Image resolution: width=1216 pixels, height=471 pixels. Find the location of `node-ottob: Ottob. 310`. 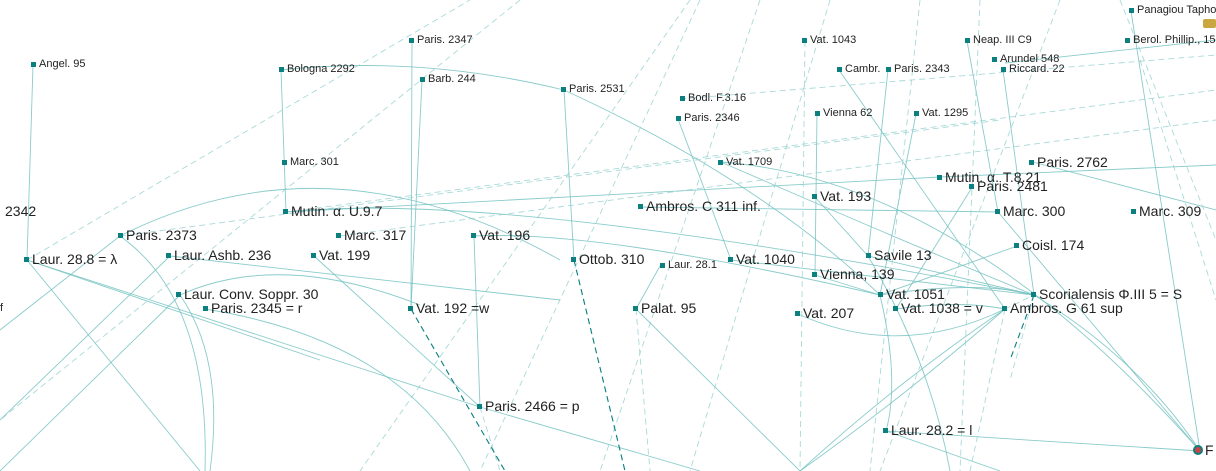

node-ottob: Ottob. 310 is located at coordinates (607, 259).